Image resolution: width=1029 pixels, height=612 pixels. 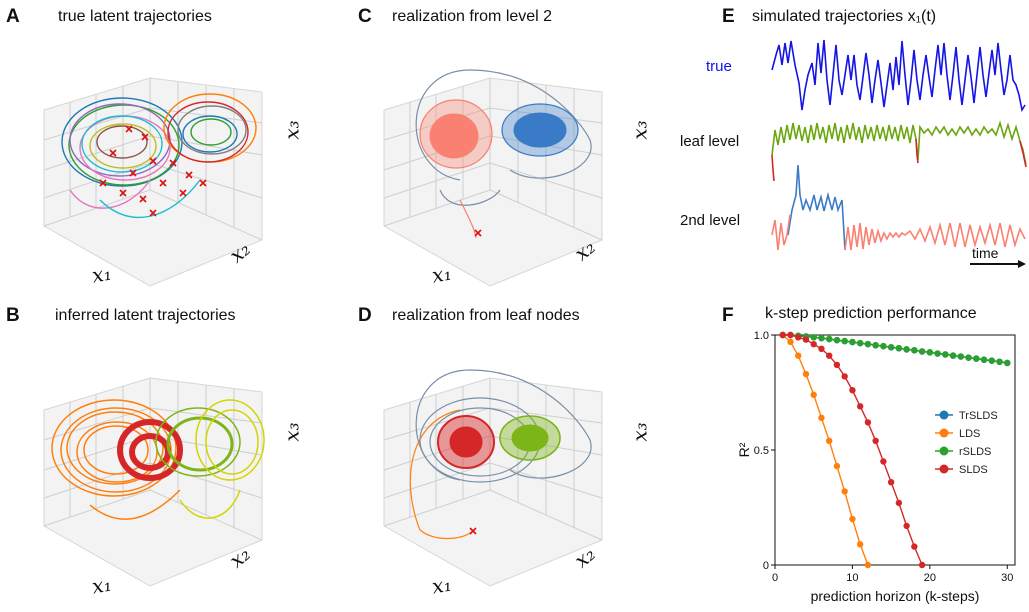 What do you see at coordinates (761, 336) in the screenshot?
I see `y-tick-label: 1.0` at bounding box center [761, 336].